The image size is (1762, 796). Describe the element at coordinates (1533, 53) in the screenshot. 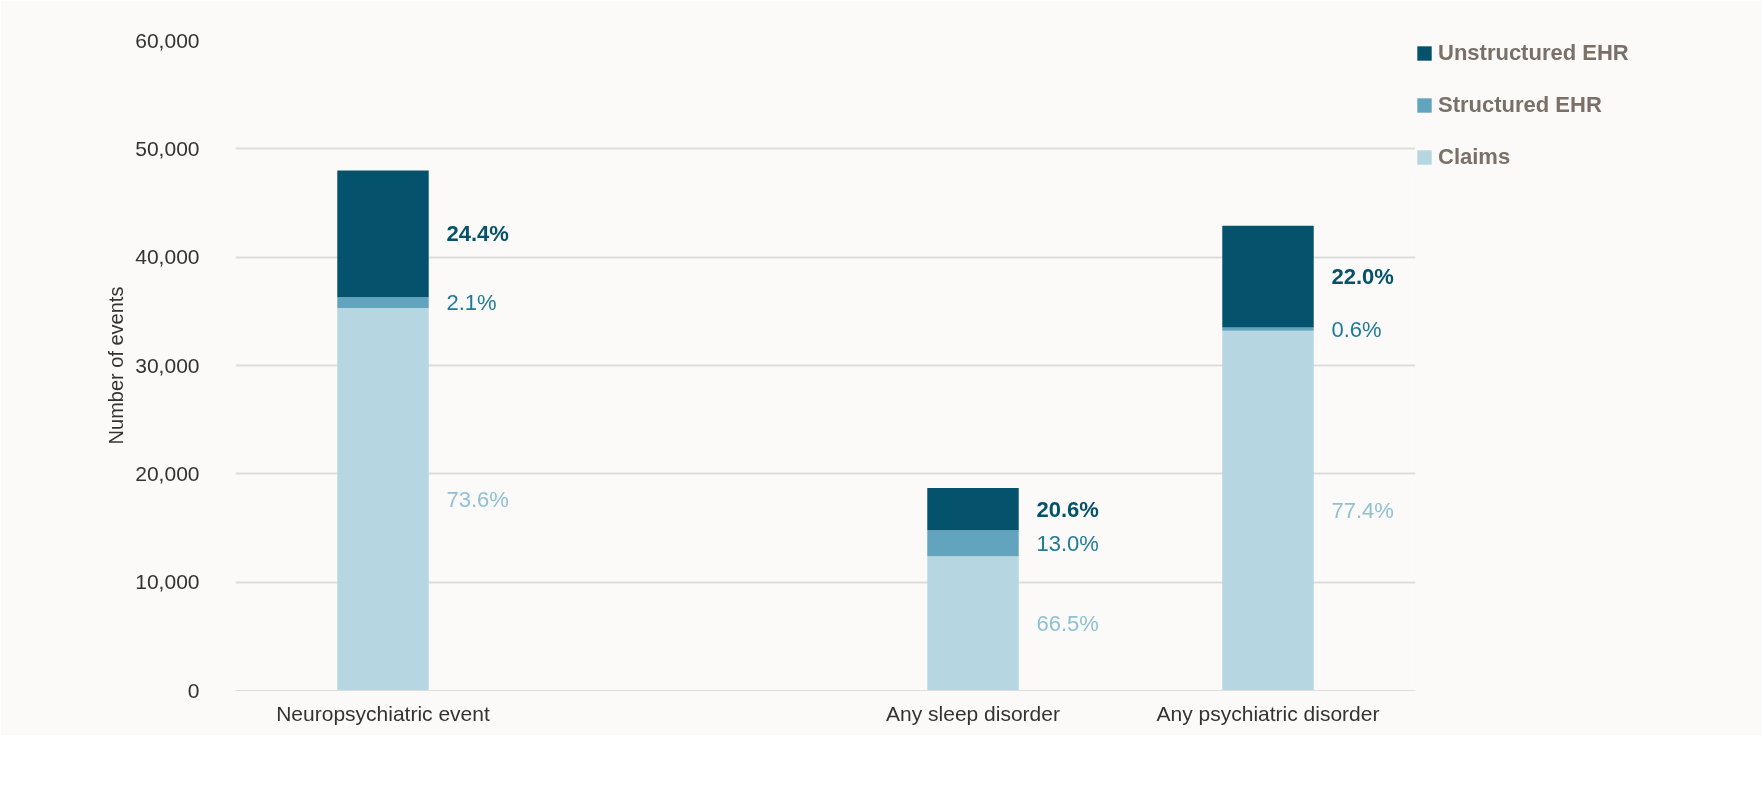

I see `legend-label: Unstructured EHR` at that location.